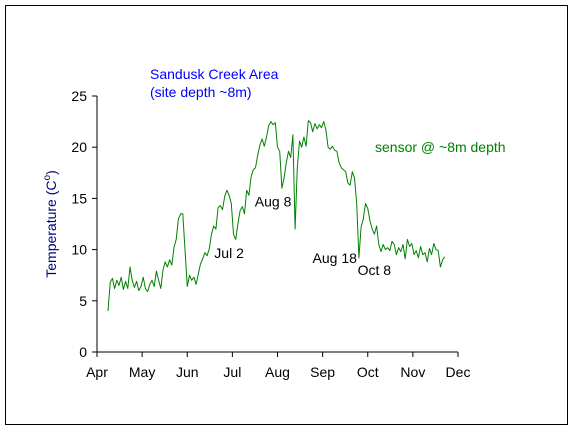 The image size is (575, 432). Describe the element at coordinates (79, 250) in the screenshot. I see `y-tick-label: 10` at that location.